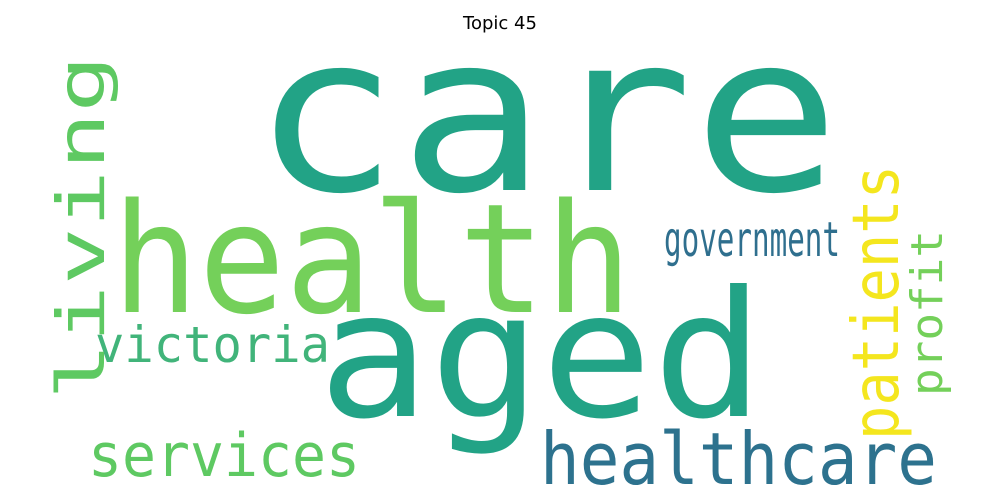 The image size is (1000, 500). What do you see at coordinates (738, 458) in the screenshot?
I see `word-healthcare: healthcare` at bounding box center [738, 458].